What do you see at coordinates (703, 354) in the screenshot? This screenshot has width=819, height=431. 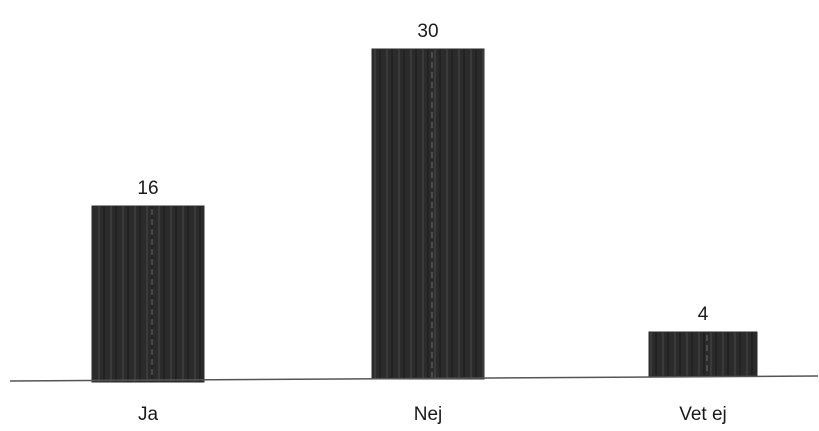 I see `bar-vet-ej` at bounding box center [703, 354].